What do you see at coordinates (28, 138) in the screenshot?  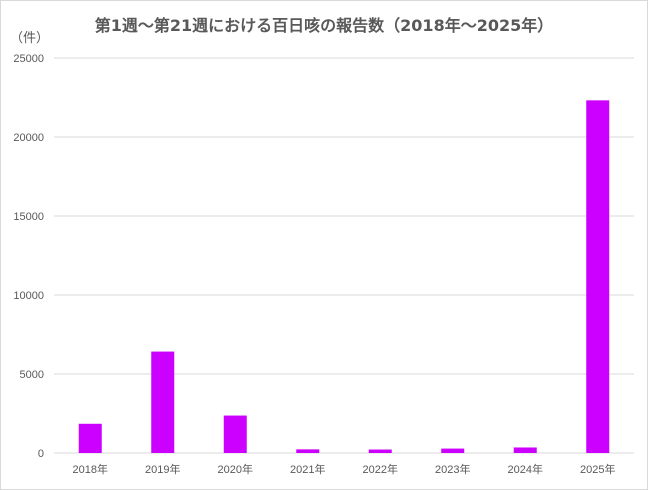 I see `y-tick-label: 20000` at bounding box center [28, 138].